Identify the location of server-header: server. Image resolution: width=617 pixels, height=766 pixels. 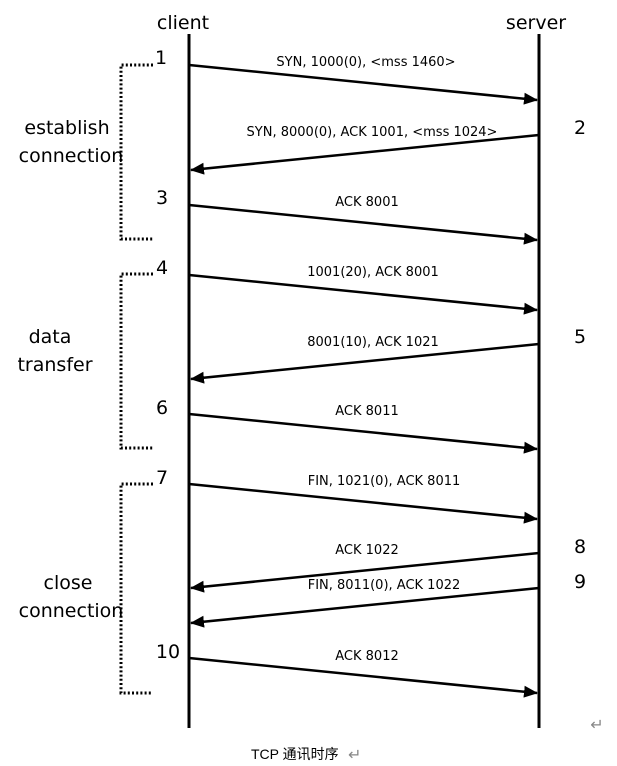
(536, 23).